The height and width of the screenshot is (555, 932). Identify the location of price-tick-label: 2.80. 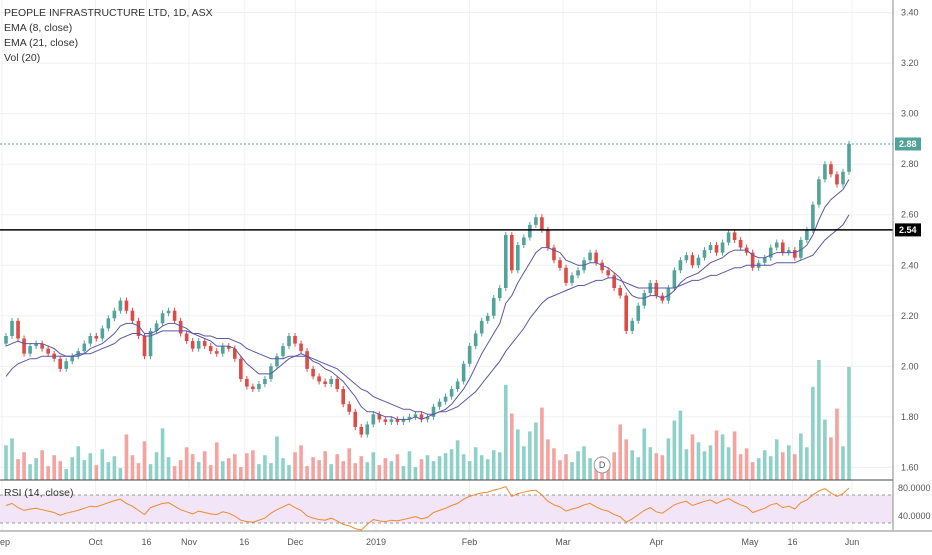
(910, 164).